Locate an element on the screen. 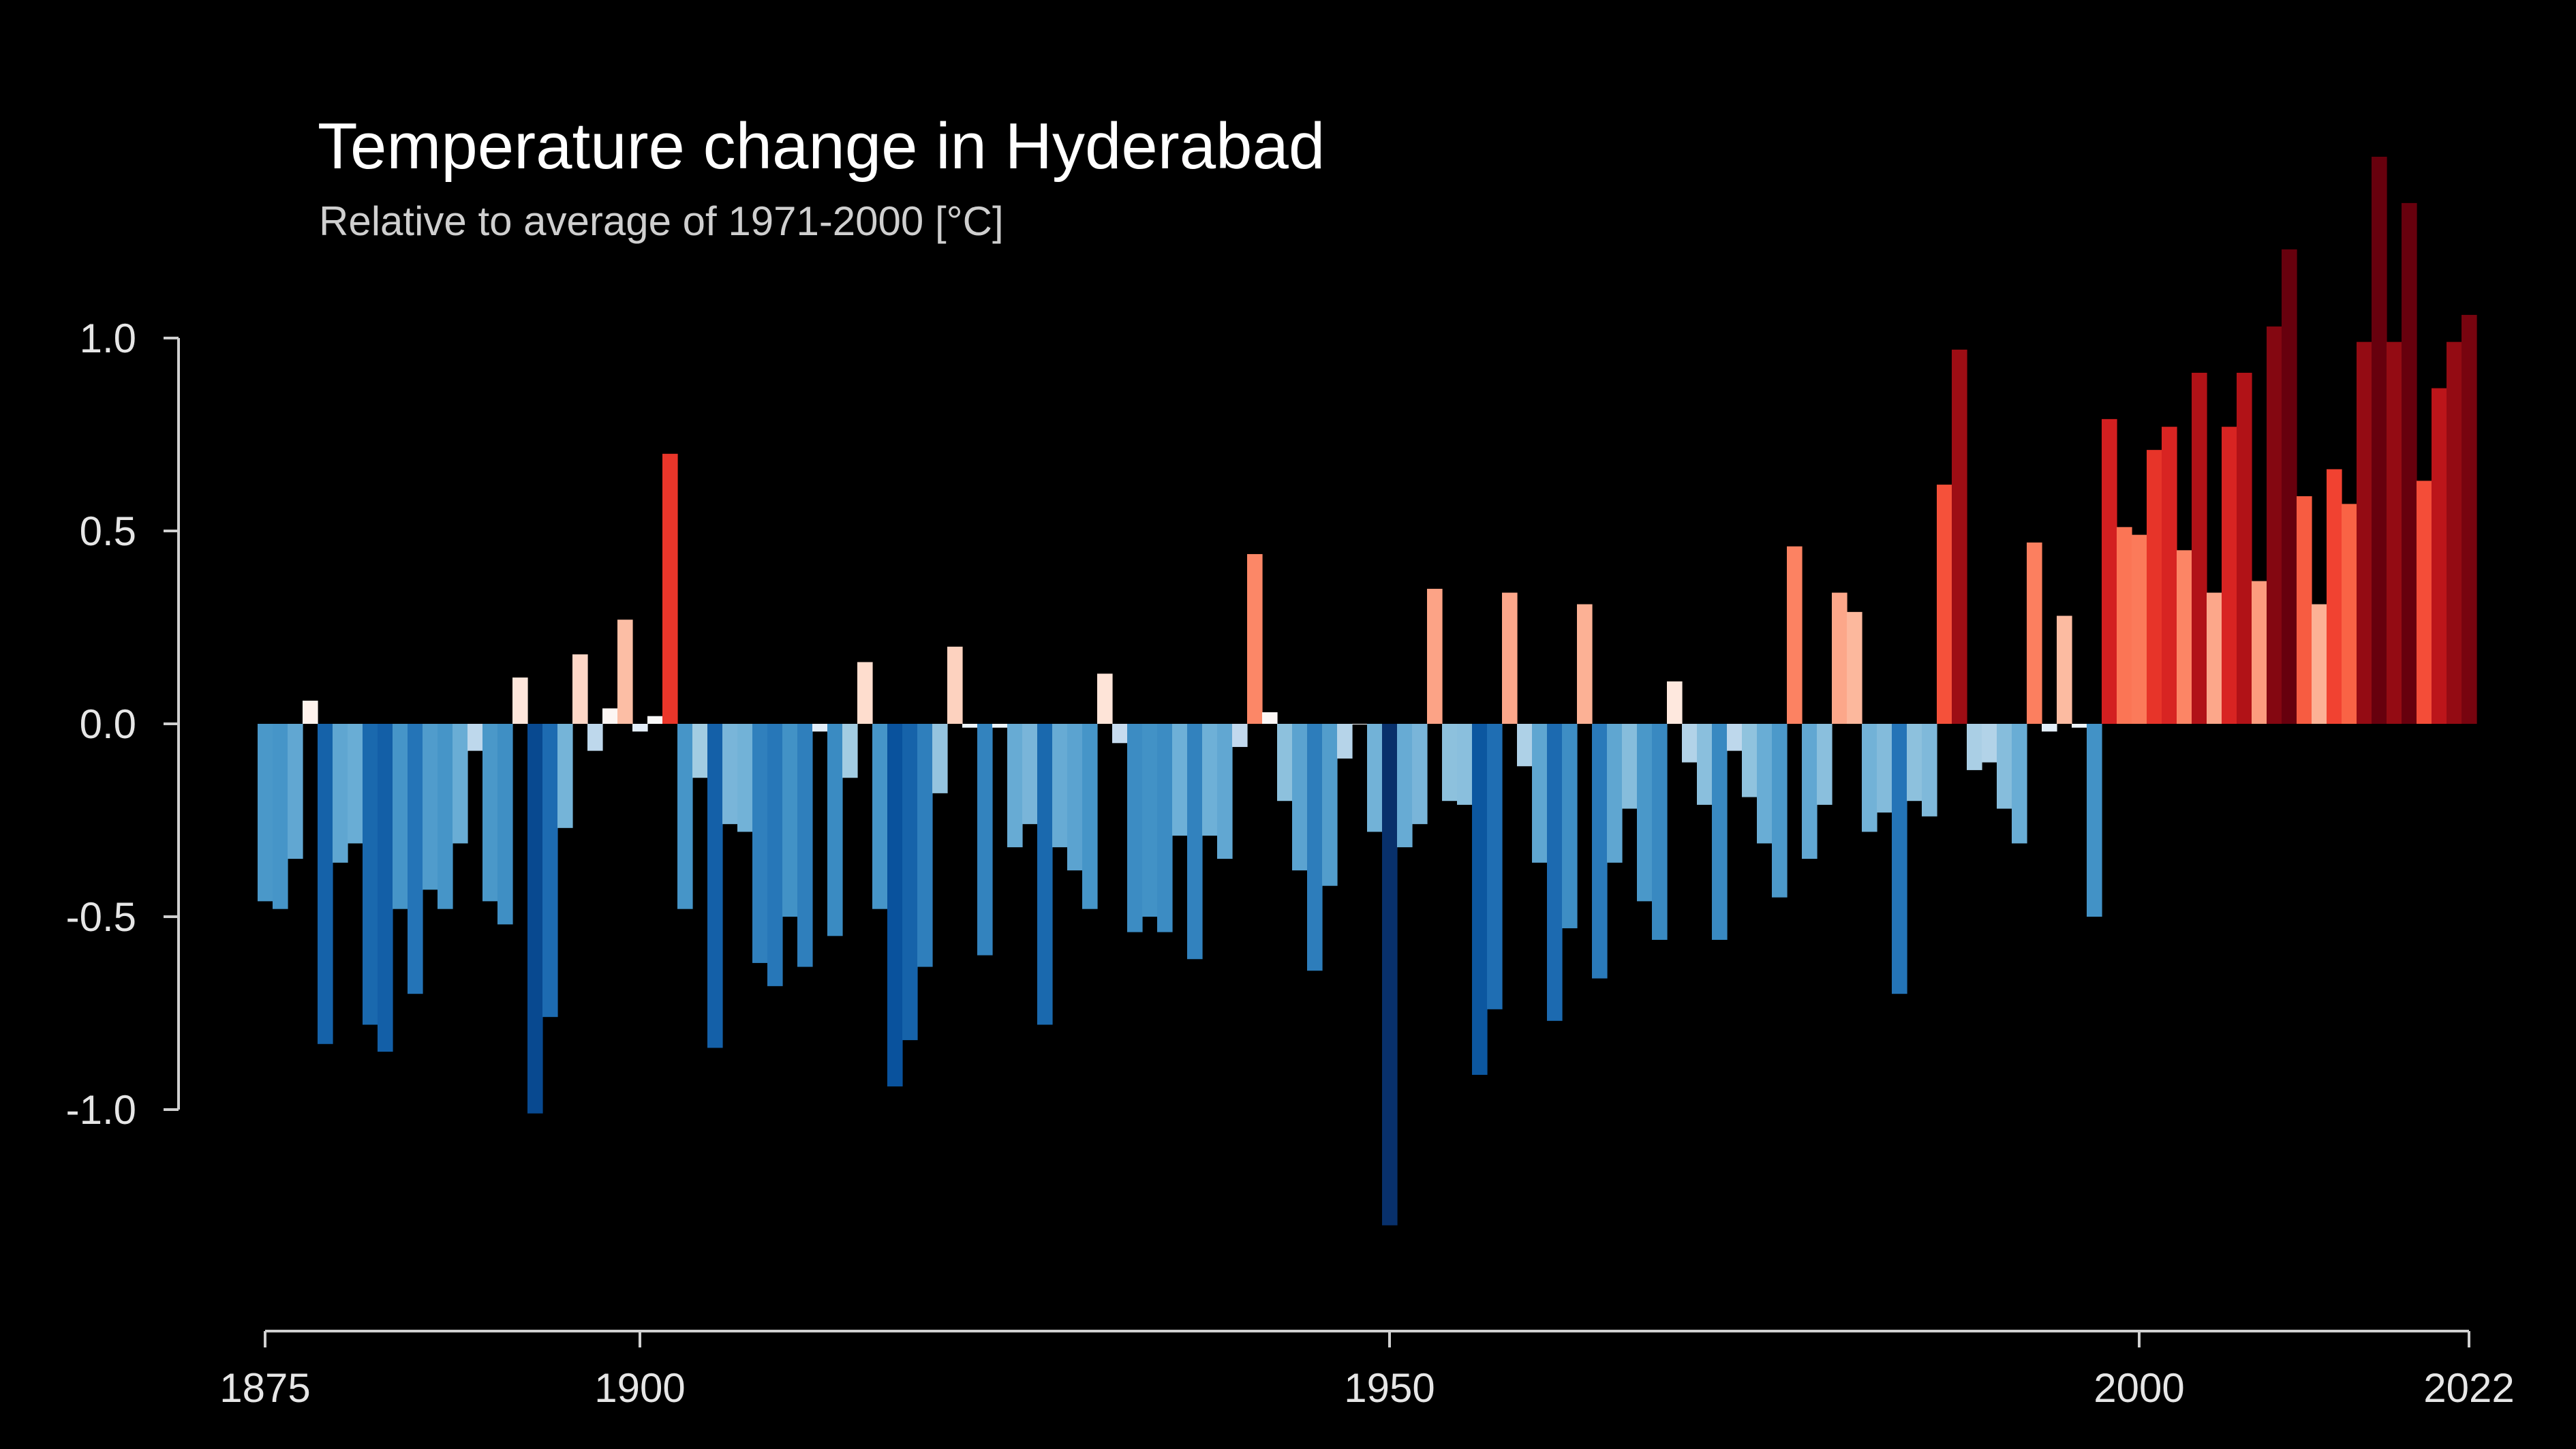 This screenshot has height=1449, width=2576. bar-1919 is located at coordinates (925, 845).